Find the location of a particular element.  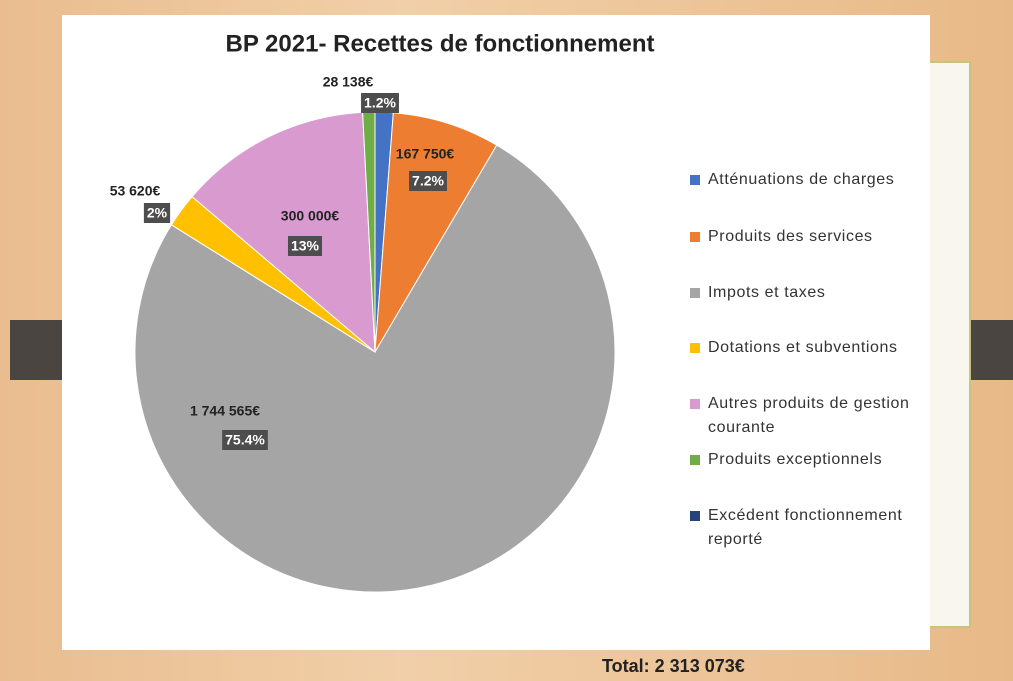

value-label: 28 138€ is located at coordinates (348, 82).